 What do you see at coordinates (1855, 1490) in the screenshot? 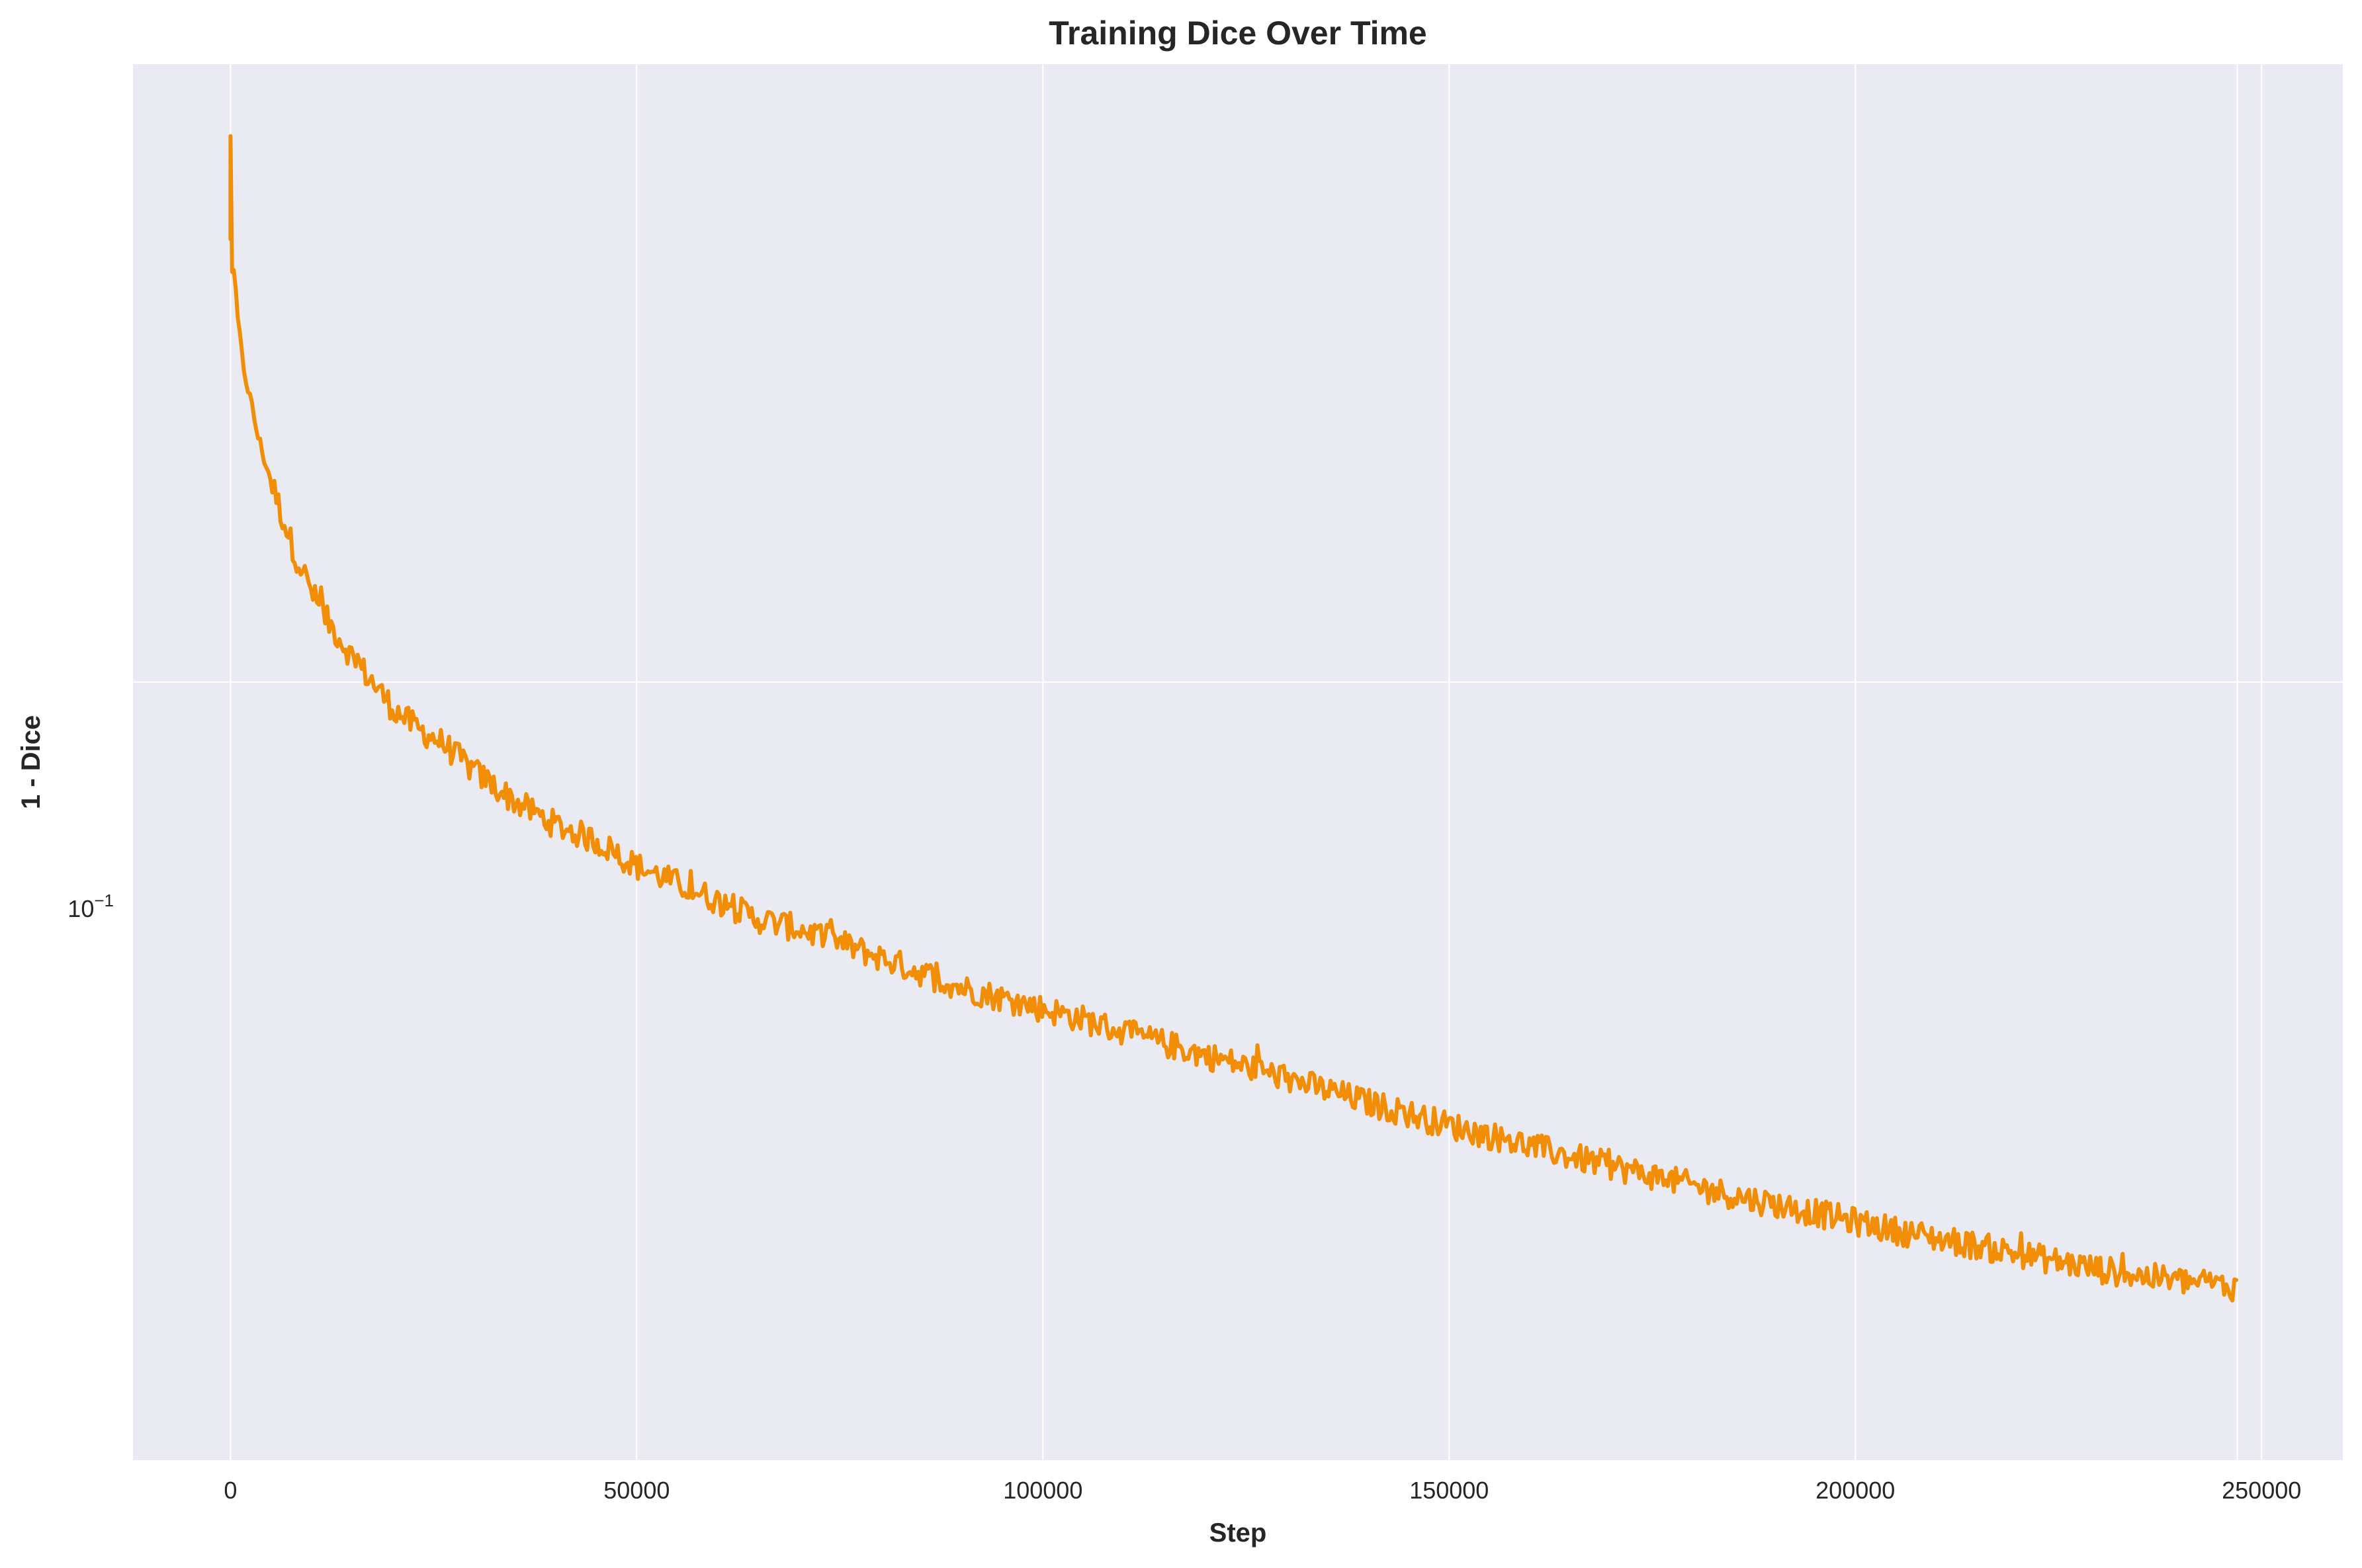
I see `x-tick-label: 200000` at bounding box center [1855, 1490].